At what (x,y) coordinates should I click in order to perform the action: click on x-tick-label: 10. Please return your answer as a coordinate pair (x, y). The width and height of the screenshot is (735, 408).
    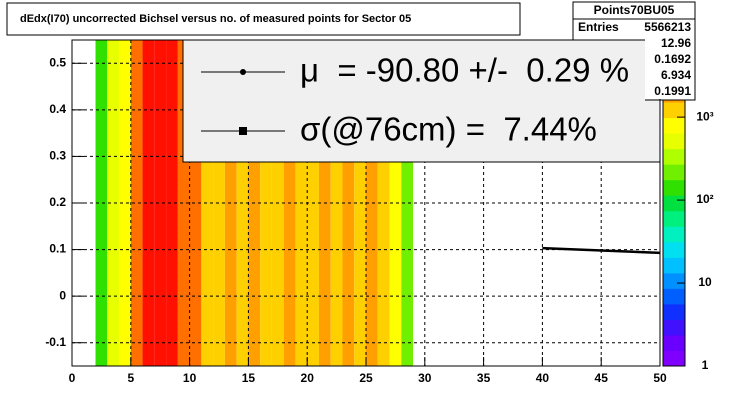
    Looking at the image, I should click on (190, 378).